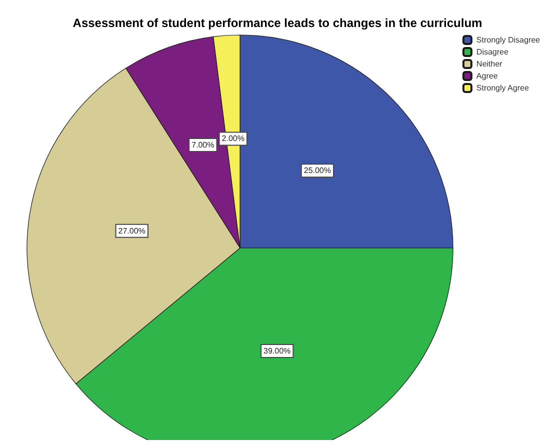 This screenshot has width=555, height=448. What do you see at coordinates (489, 64) in the screenshot?
I see `legend-label: Neither` at bounding box center [489, 64].